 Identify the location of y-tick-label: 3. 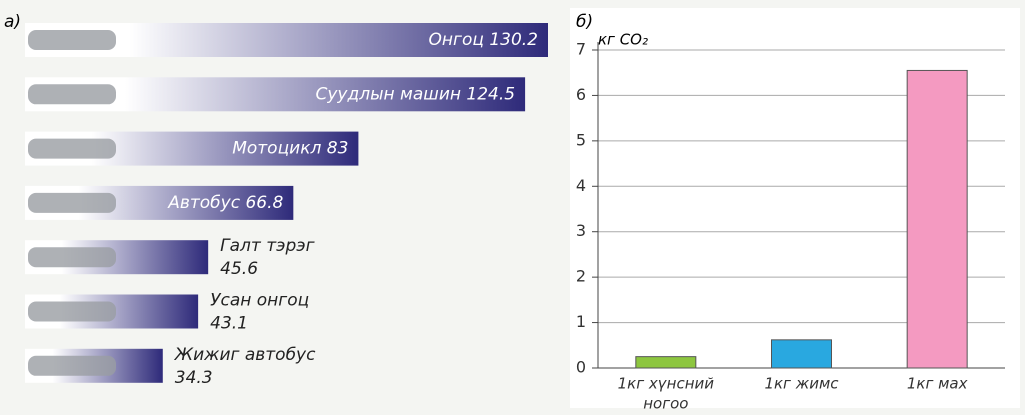
(581, 230).